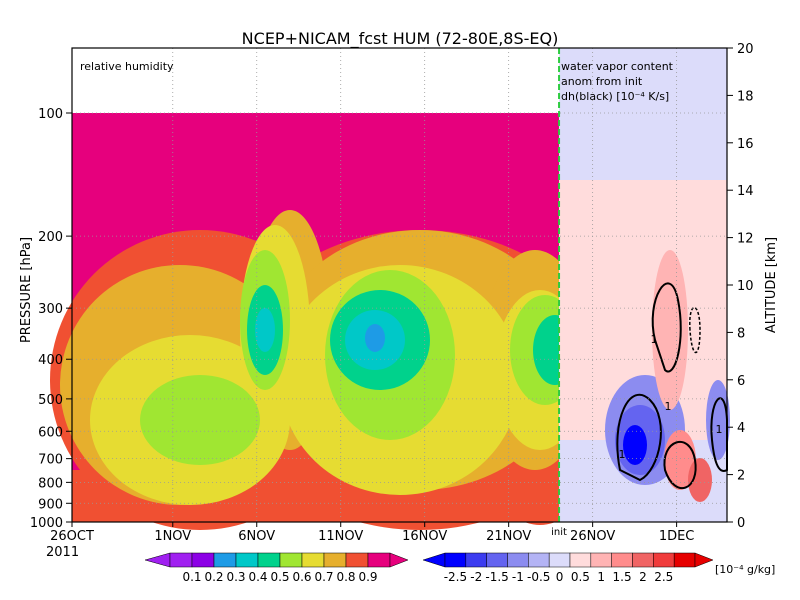 Image resolution: width=800 pixels, height=600 pixels. Describe the element at coordinates (745, 144) in the screenshot. I see `altitude-tick-label-8: 16` at that location.